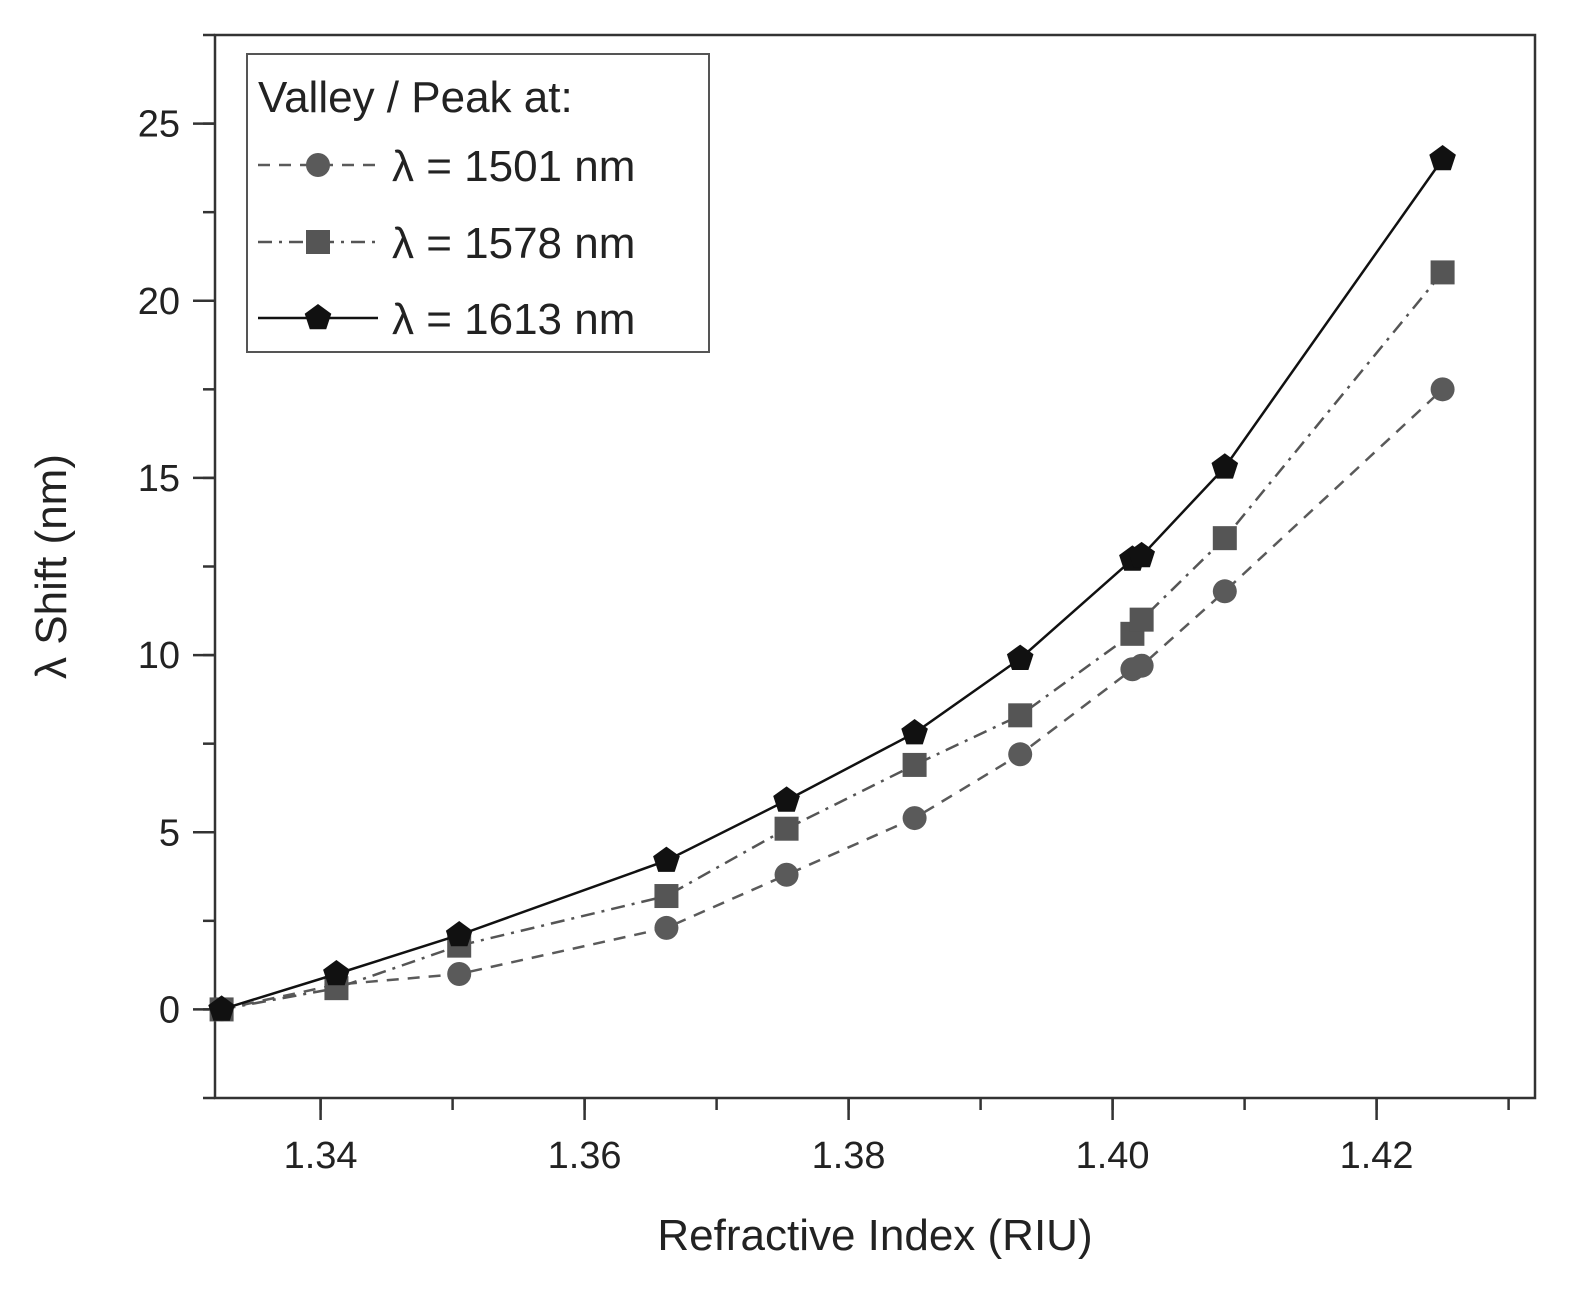 This screenshot has width=1585, height=1296. What do you see at coordinates (159, 479) in the screenshot?
I see `y-tick-label: 15` at bounding box center [159, 479].